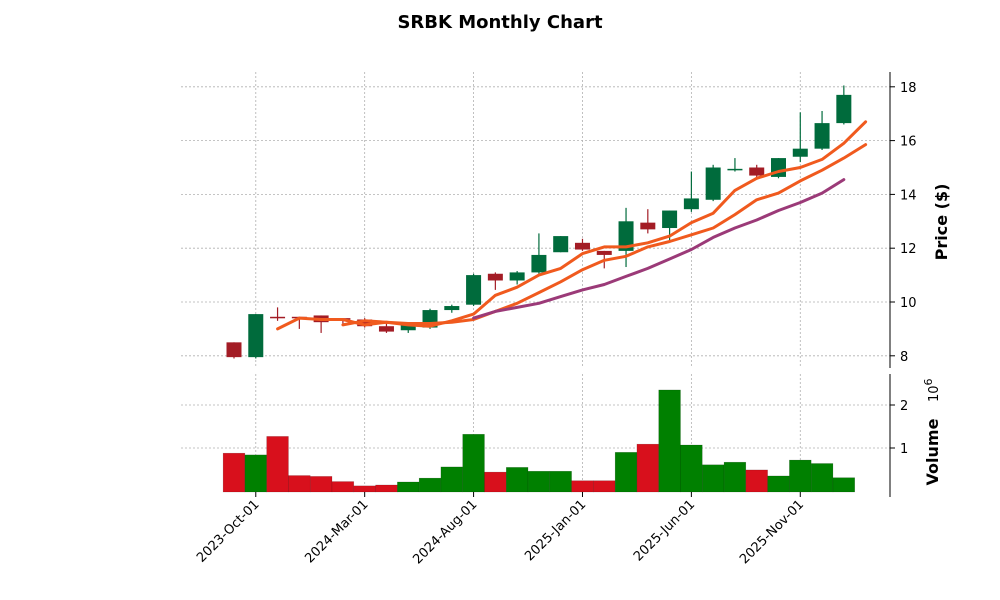 Image resolution: width=1000 pixels, height=600 pixels. I want to click on volume-tick-label: 1, so click(904, 449).